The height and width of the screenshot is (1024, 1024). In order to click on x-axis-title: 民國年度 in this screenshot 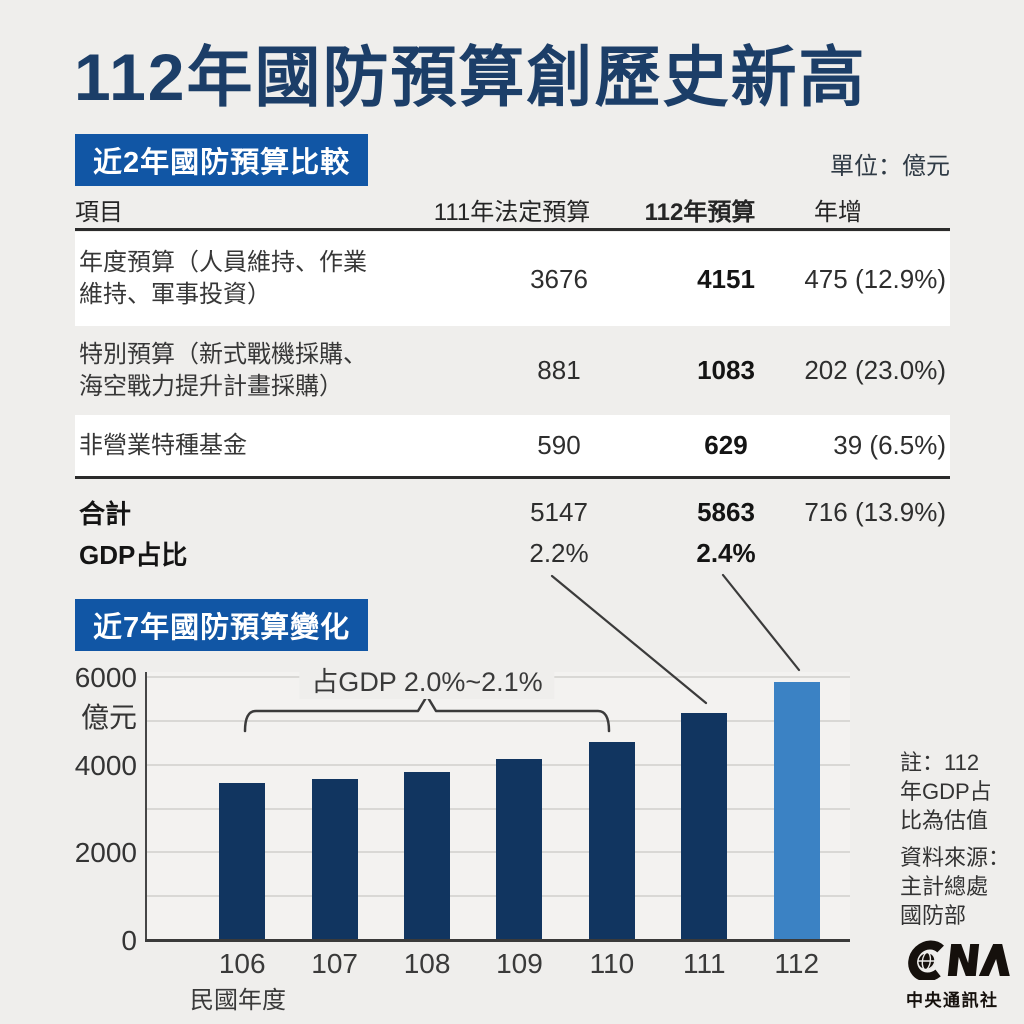, I will do `click(238, 1000)`.